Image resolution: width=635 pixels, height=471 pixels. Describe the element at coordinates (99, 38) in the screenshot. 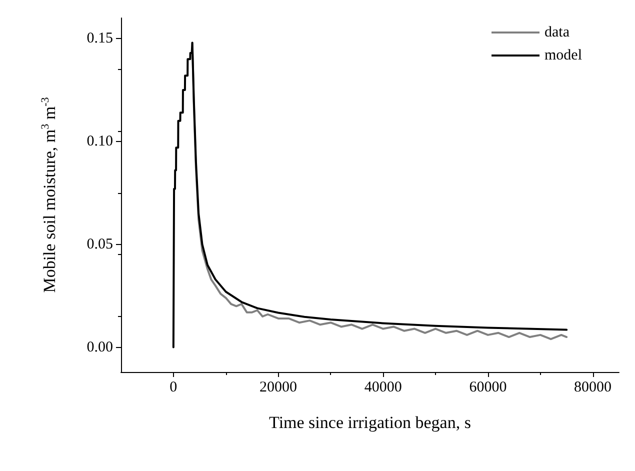

I see `y-tick-label: 0.15` at that location.